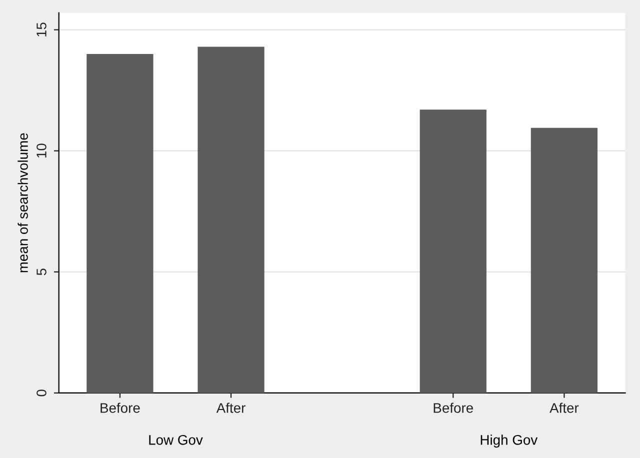 This screenshot has height=458, width=640. Describe the element at coordinates (41, 393) in the screenshot. I see `y-tick-label: 0` at that location.